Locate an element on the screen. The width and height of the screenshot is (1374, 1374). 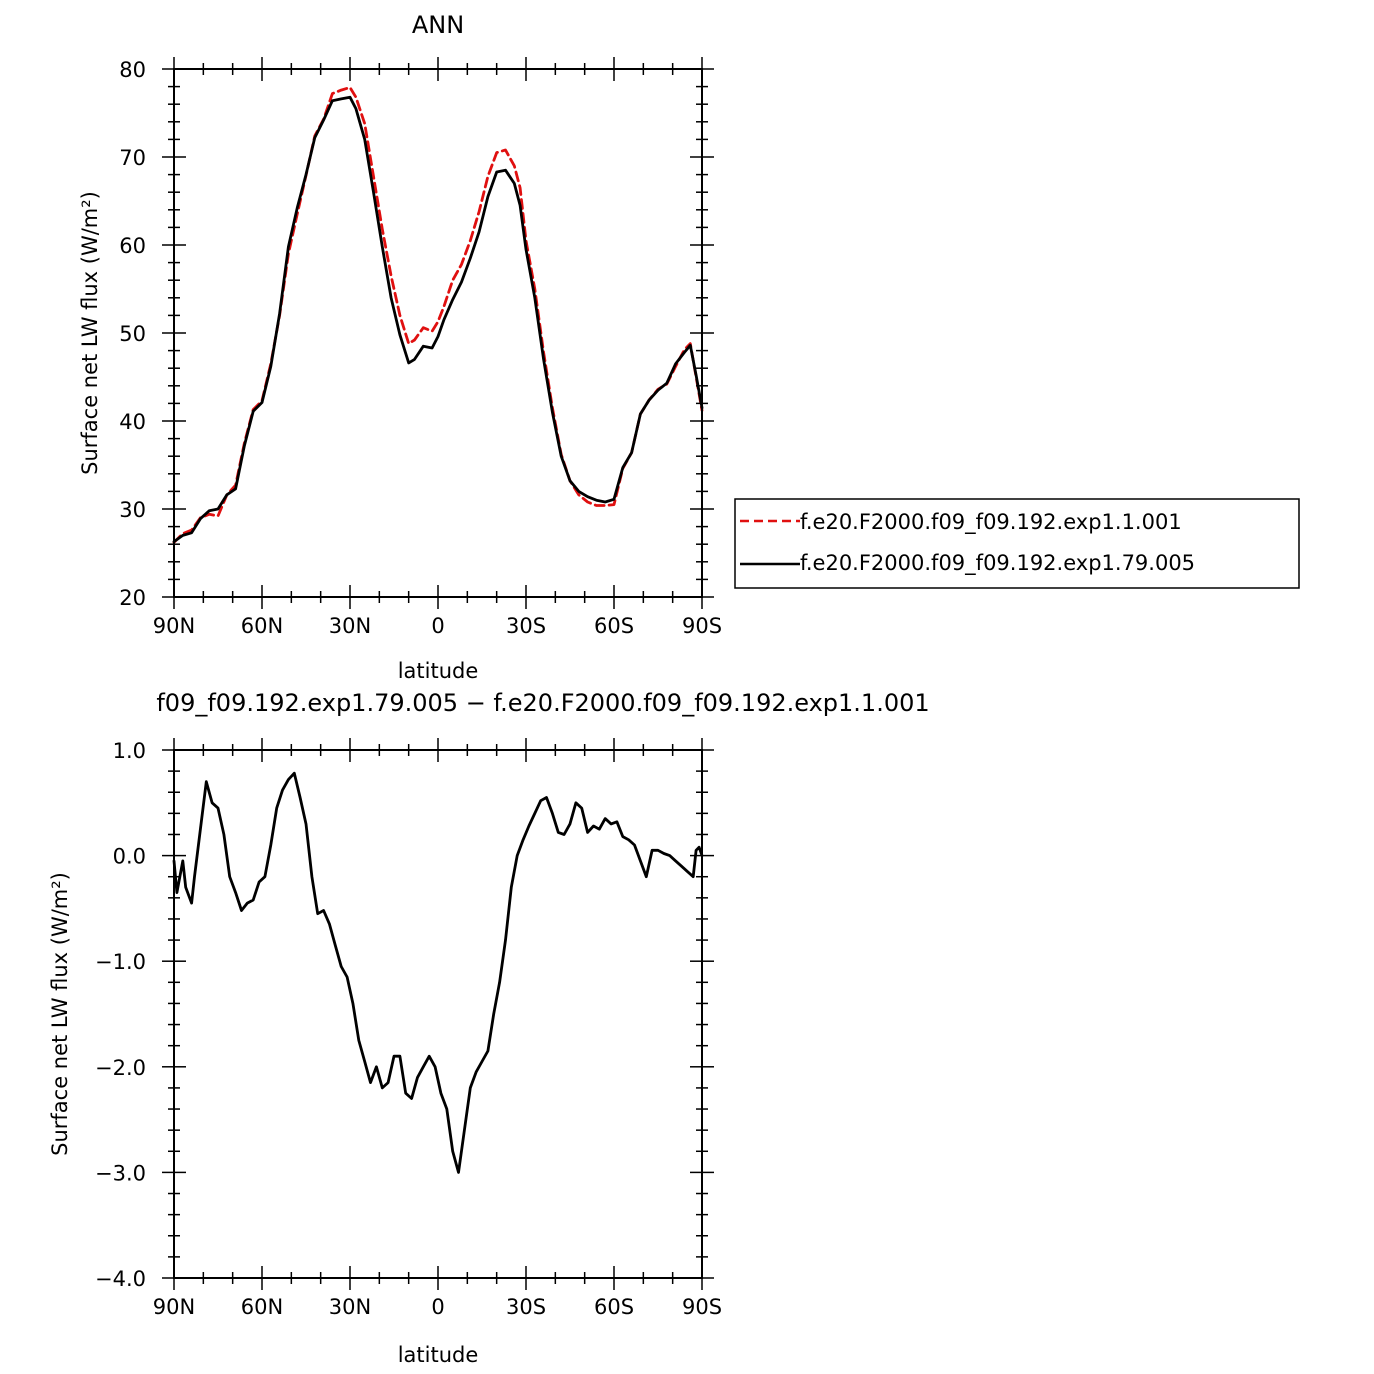
y-tick-label: 30 is located at coordinates (132, 510).